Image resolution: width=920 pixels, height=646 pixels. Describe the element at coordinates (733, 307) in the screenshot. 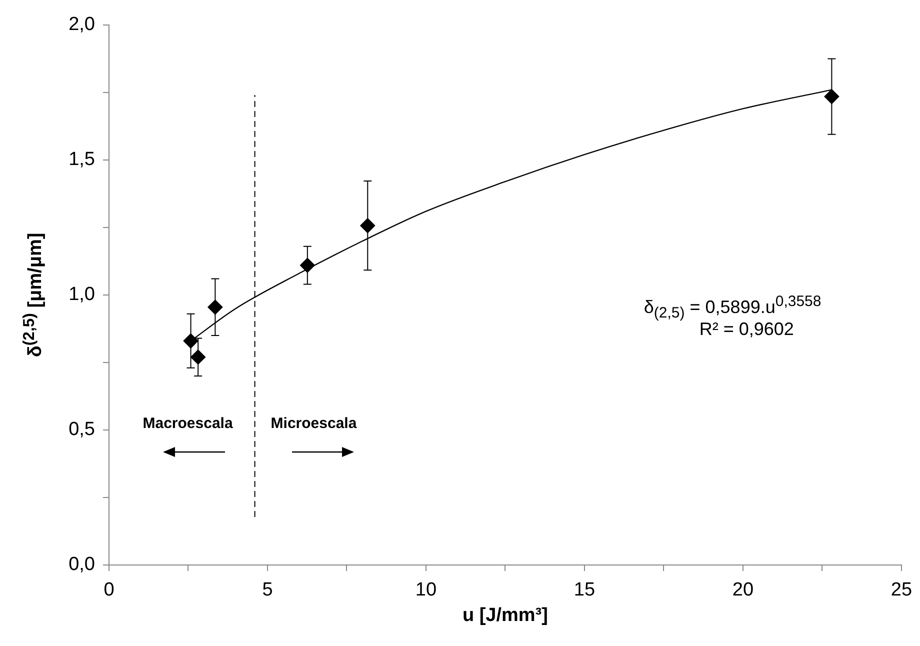

I see `annotation: δ$_{(2,5)}$ = 0,5899.u$^{0,3558}$` at that location.